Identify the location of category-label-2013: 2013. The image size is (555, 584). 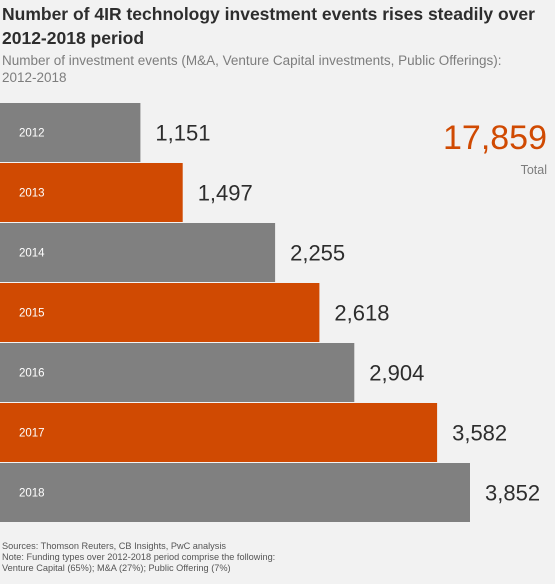
(32, 194).